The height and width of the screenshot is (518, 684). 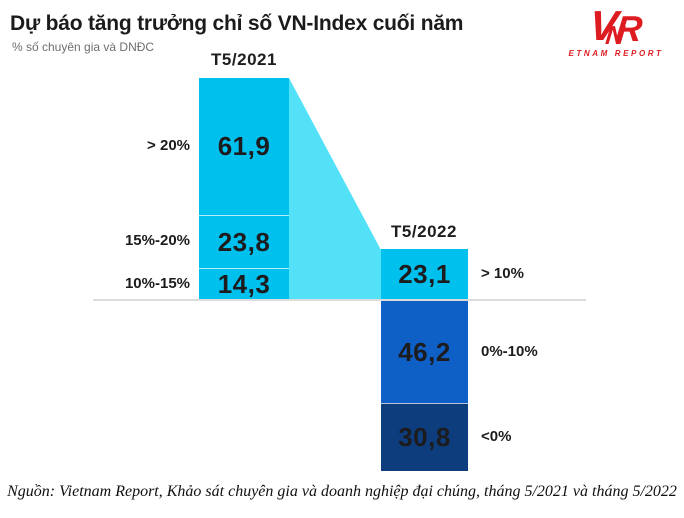 I want to click on bar-t5-2022: 23,1 46,2 30,8, so click(x=424, y=360).